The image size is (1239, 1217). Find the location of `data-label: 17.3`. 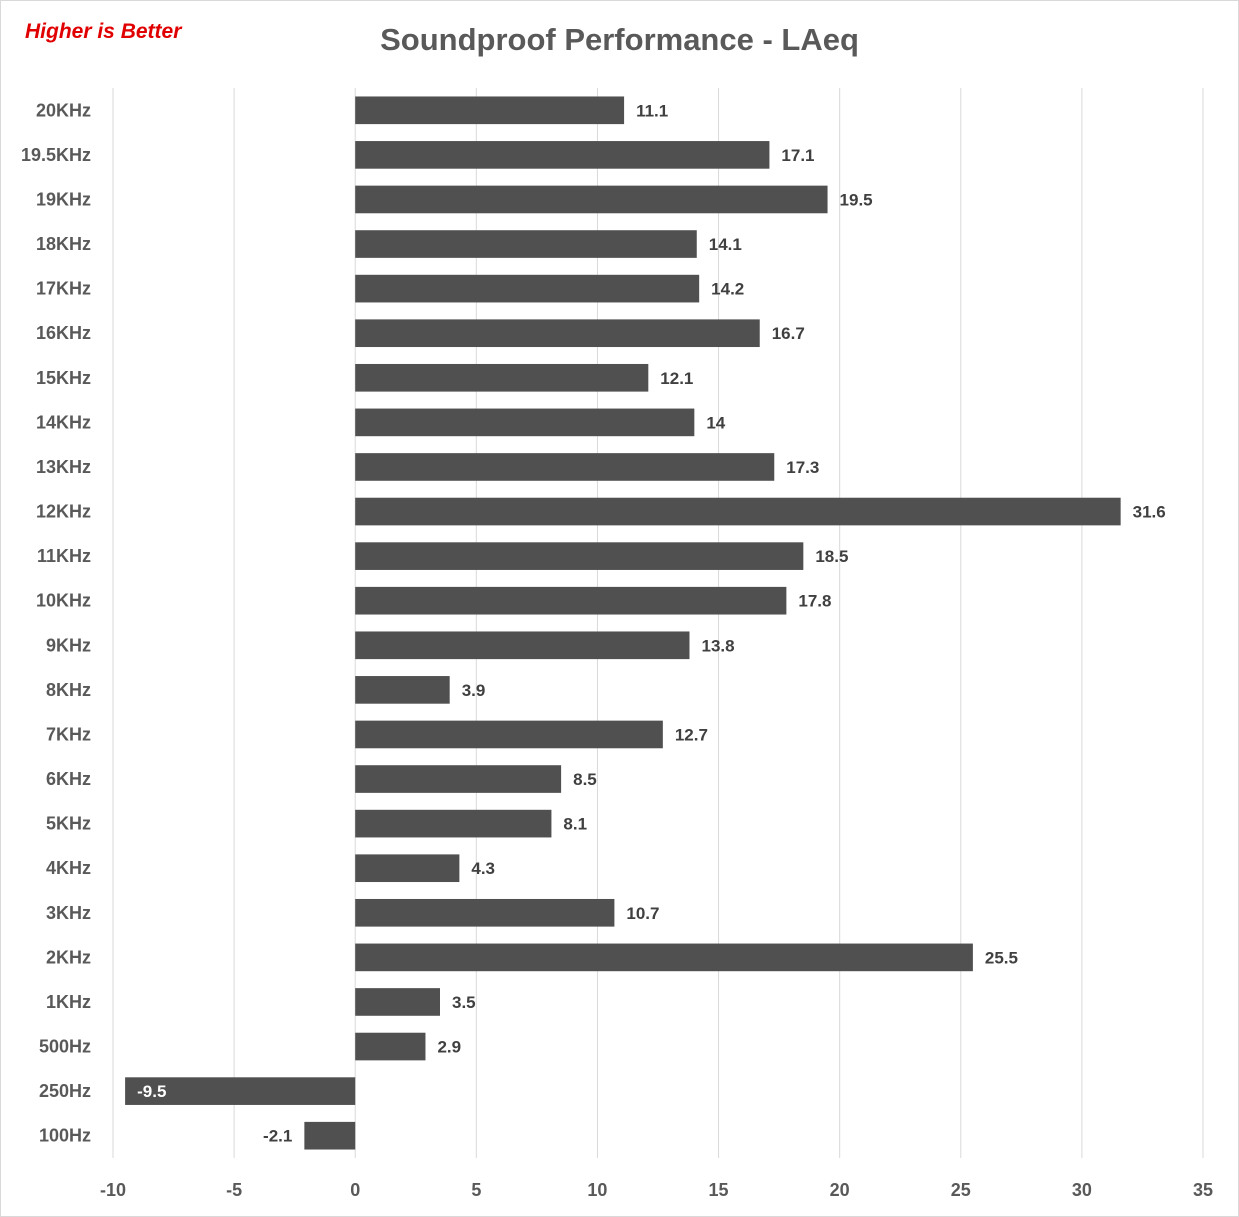

data-label: 17.3 is located at coordinates (802, 467).